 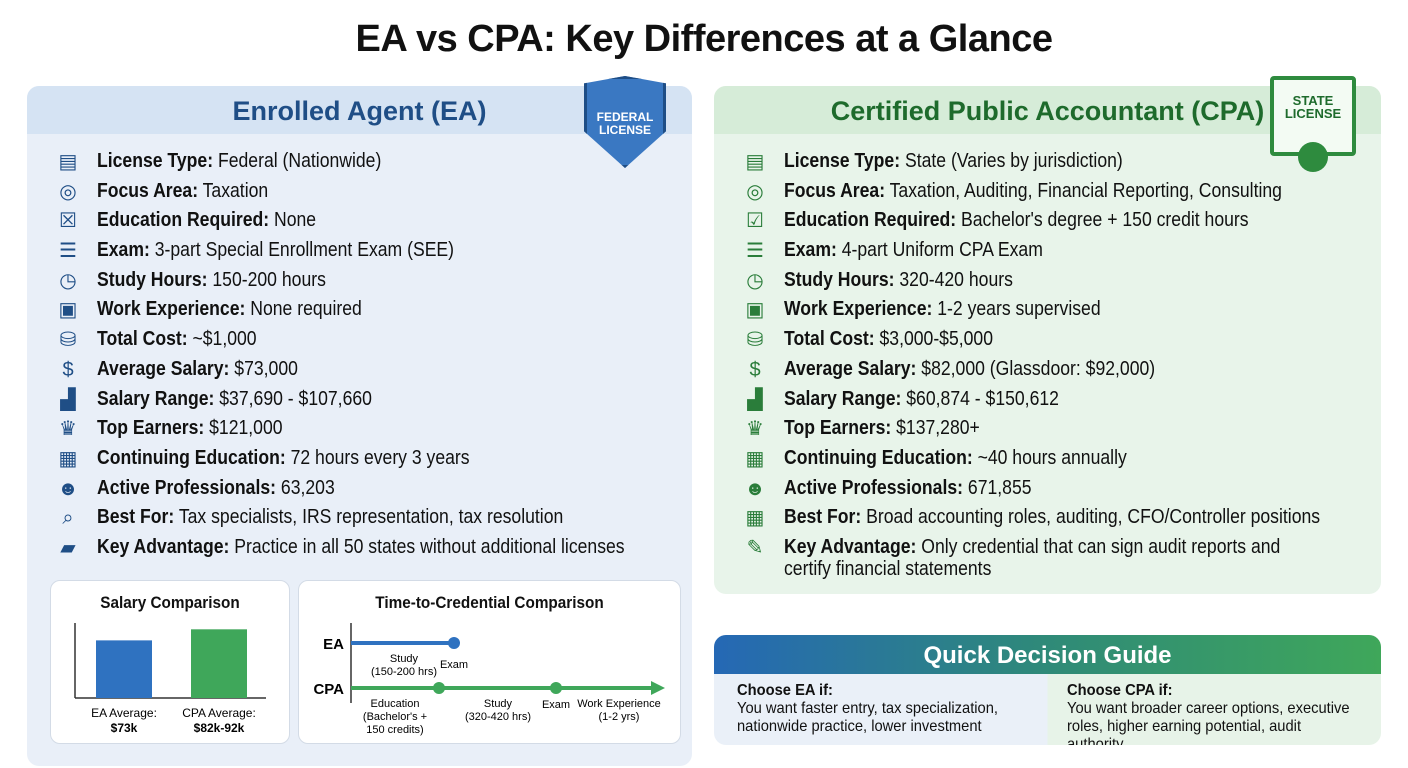 I want to click on info-row: ⛁ Total Cost: ~$1,000, so click(x=359, y=340).